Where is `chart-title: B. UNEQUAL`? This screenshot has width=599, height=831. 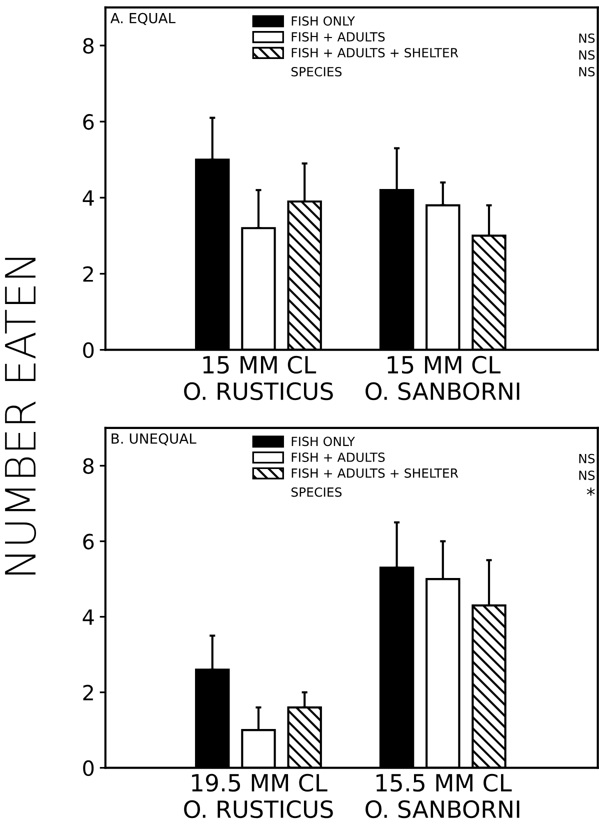
chart-title: B. UNEQUAL is located at coordinates (154, 439).